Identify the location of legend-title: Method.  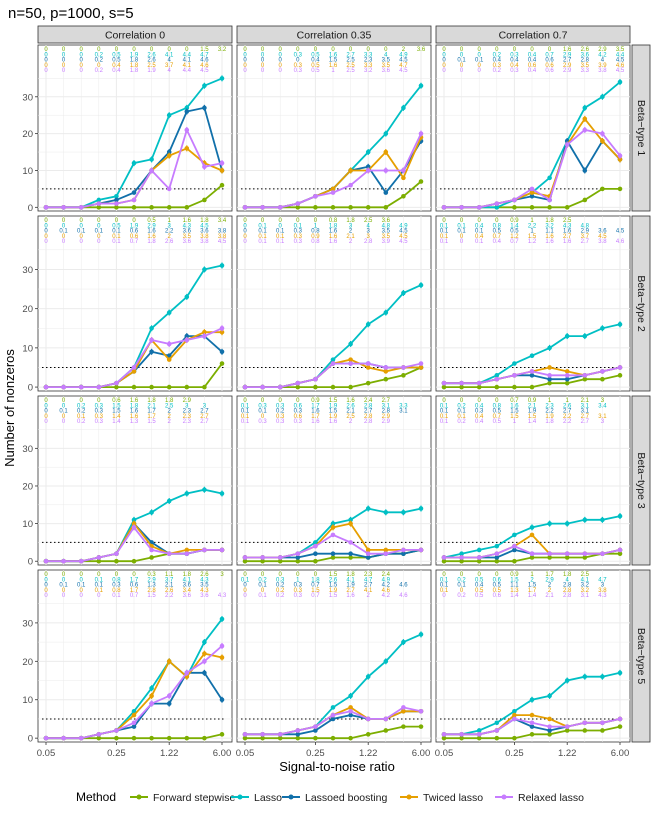
(96, 797).